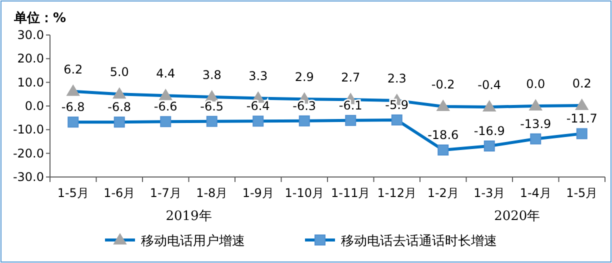 This screenshot has height=263, width=612. I want to click on data-label: -16.9, so click(489, 131).